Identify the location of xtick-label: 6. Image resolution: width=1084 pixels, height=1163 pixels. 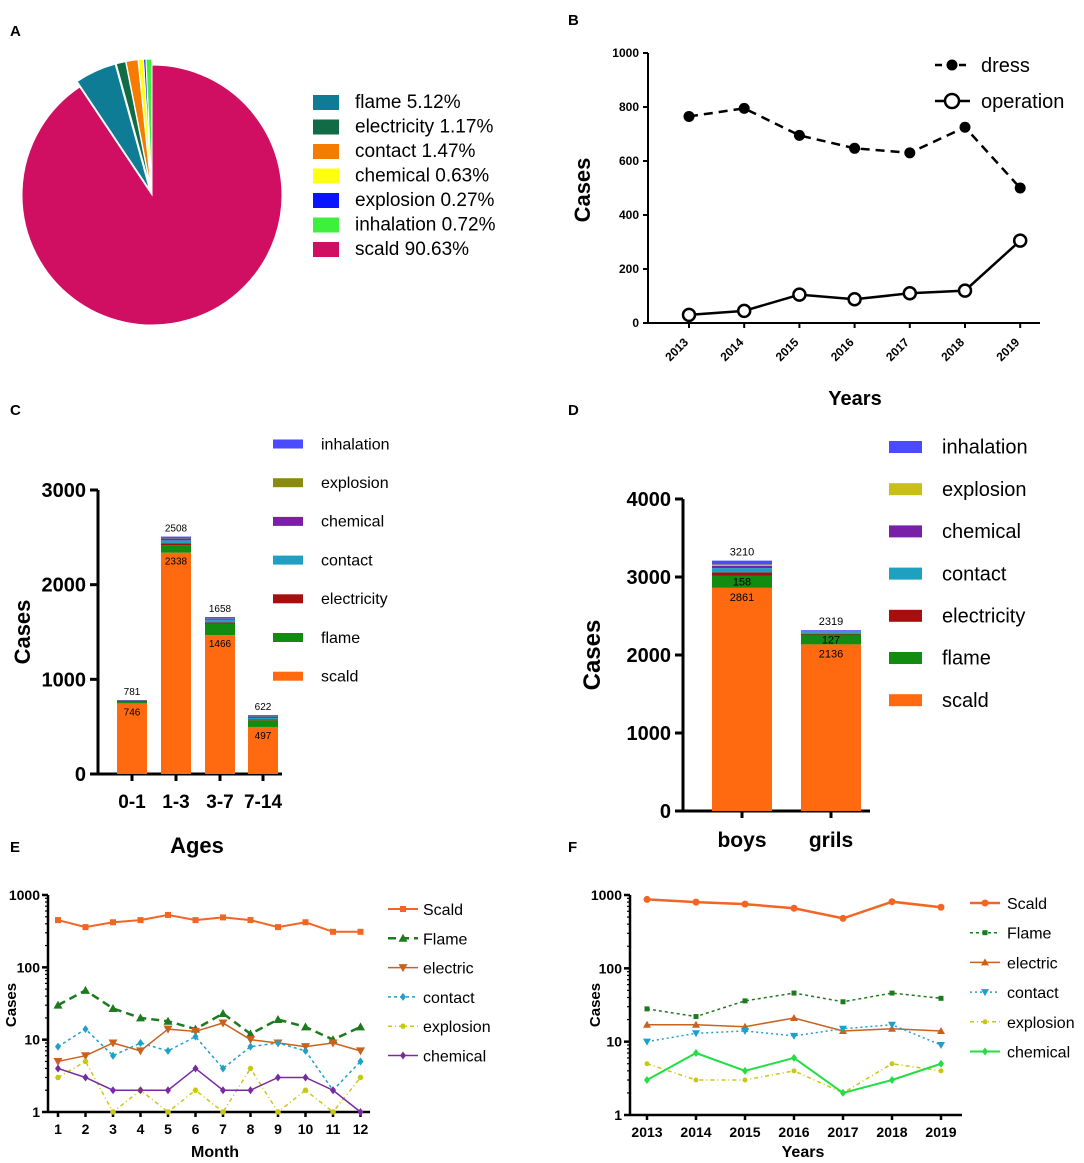
(196, 1129).